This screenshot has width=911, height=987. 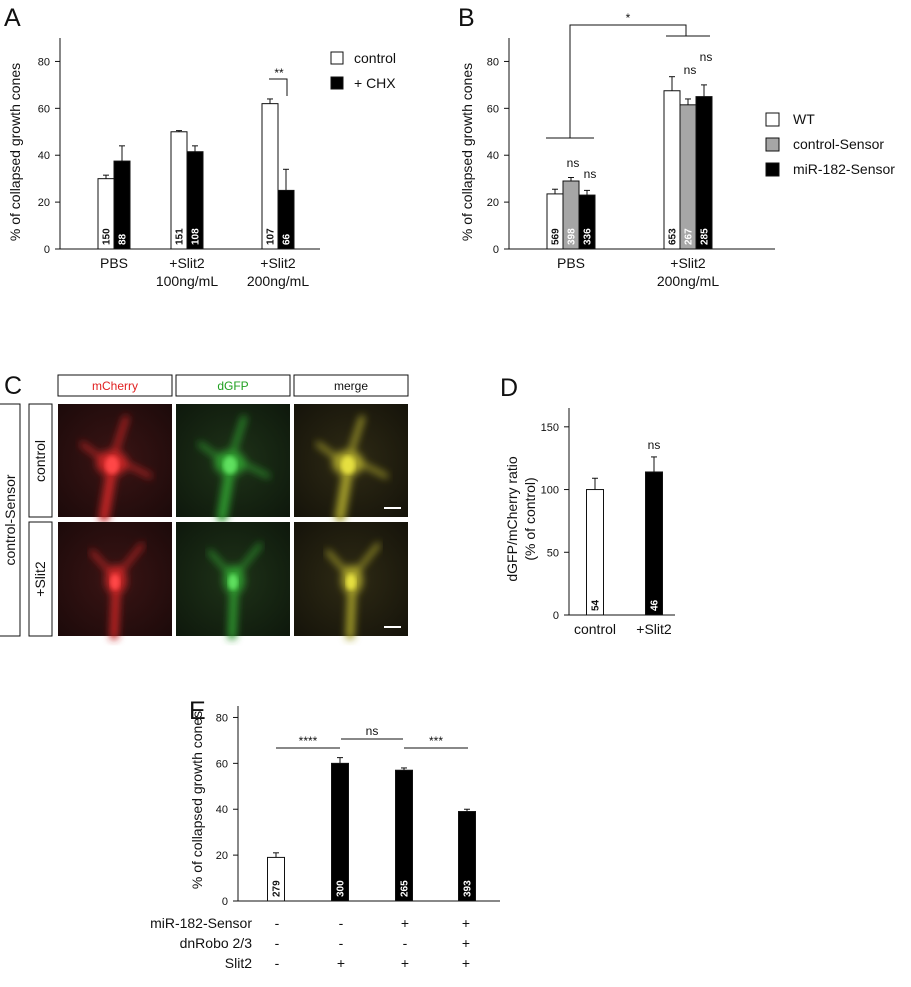 What do you see at coordinates (233, 581) in the screenshot?
I see `image-slit2-dgfp` at bounding box center [233, 581].